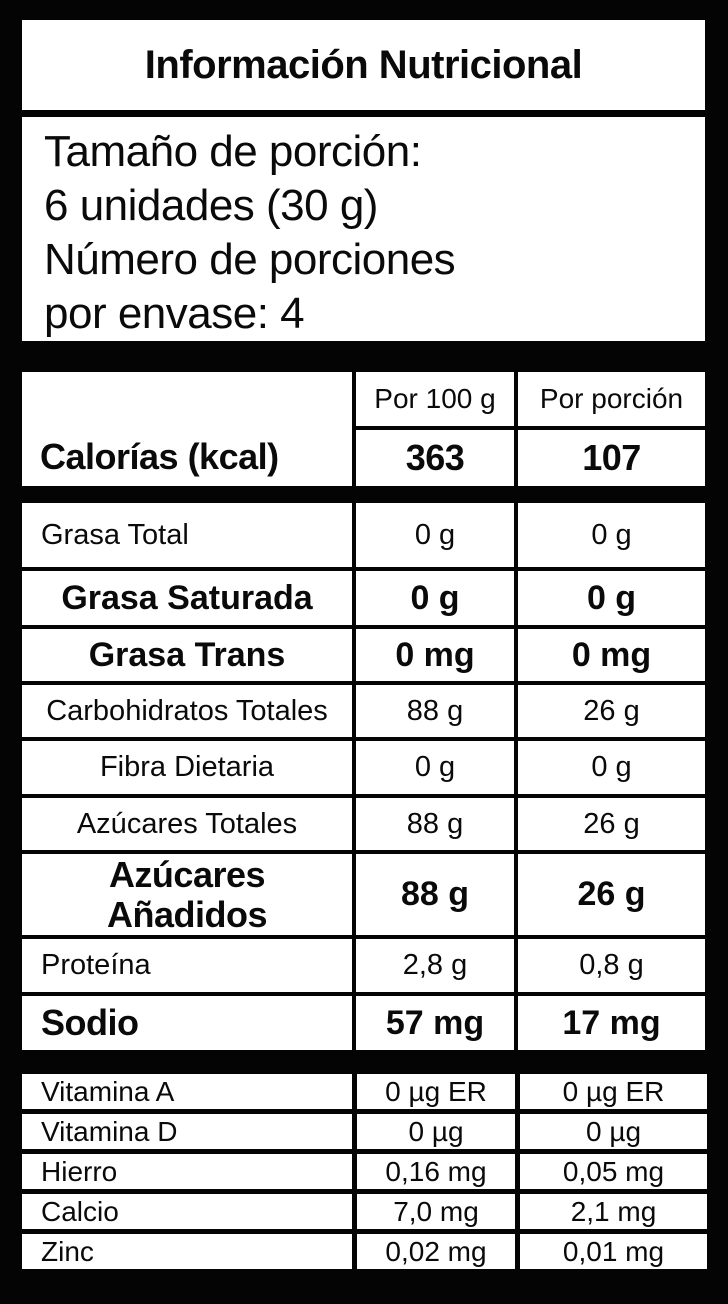 This screenshot has width=728, height=1304. What do you see at coordinates (187, 824) in the screenshot?
I see `nutrient-label-azucares-totales: Azúcares Totales` at bounding box center [187, 824].